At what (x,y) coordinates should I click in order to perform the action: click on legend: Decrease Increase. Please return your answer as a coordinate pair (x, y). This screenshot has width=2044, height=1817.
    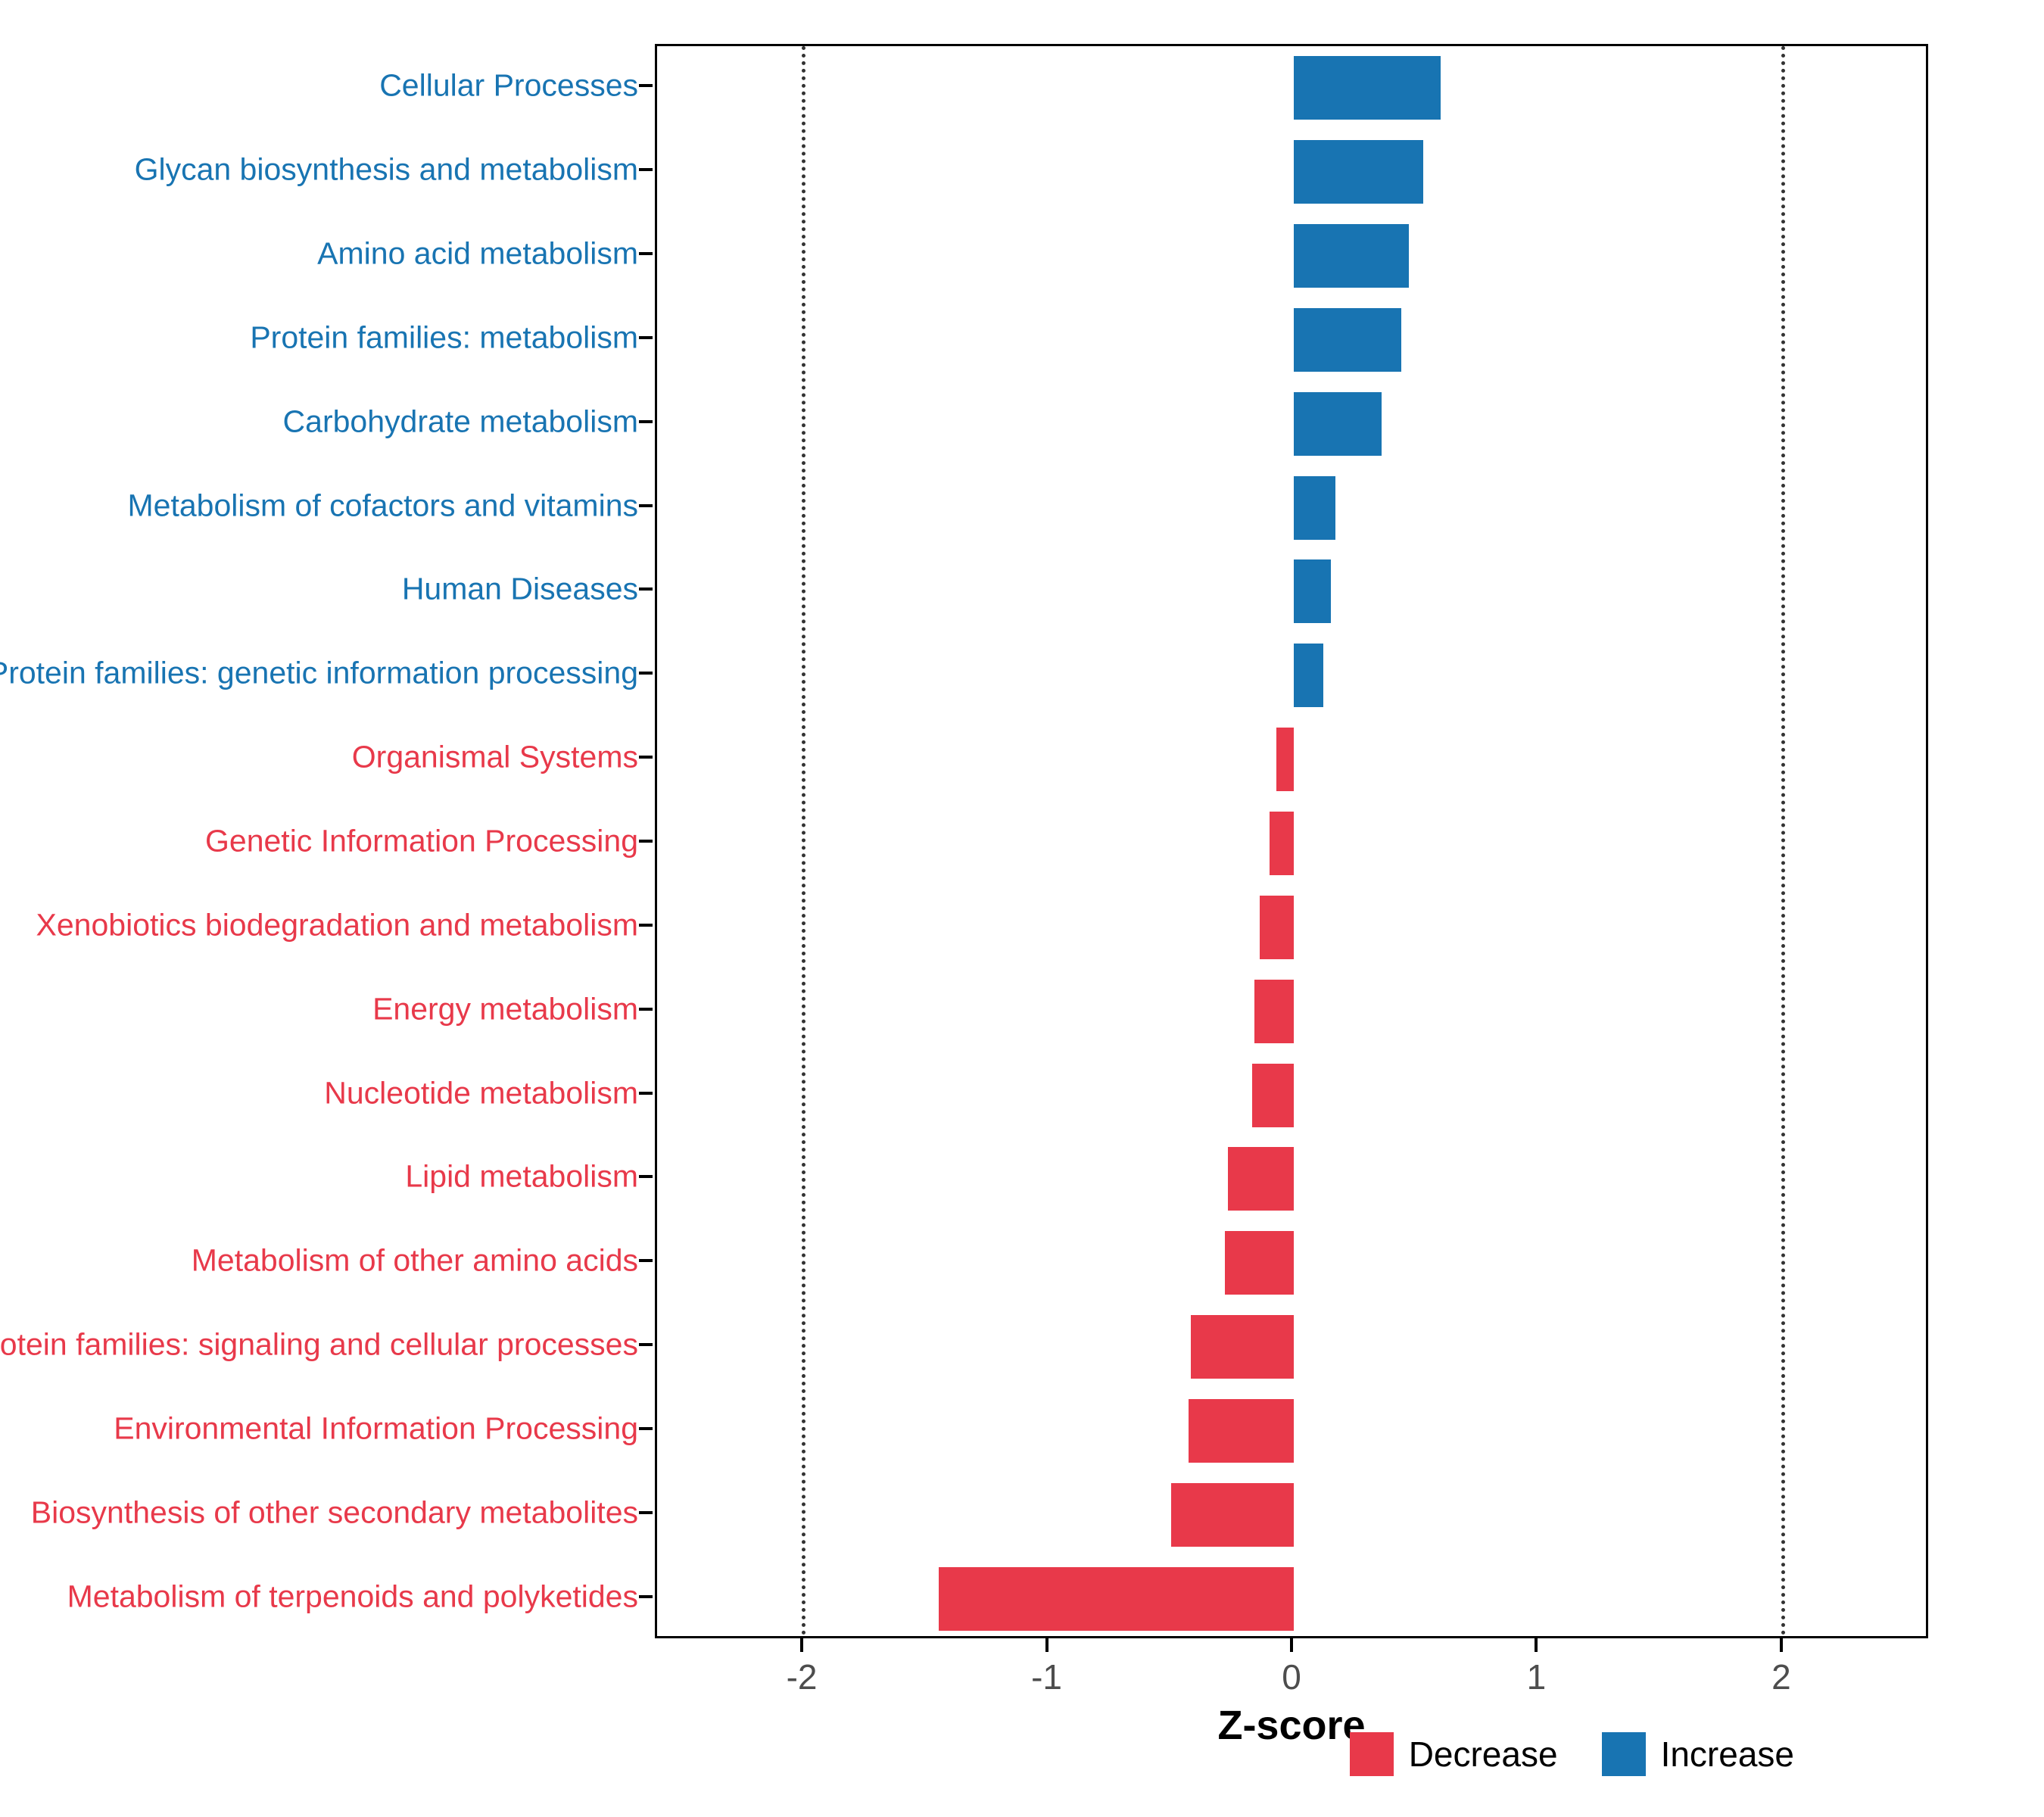
    Looking at the image, I should click on (1571, 1754).